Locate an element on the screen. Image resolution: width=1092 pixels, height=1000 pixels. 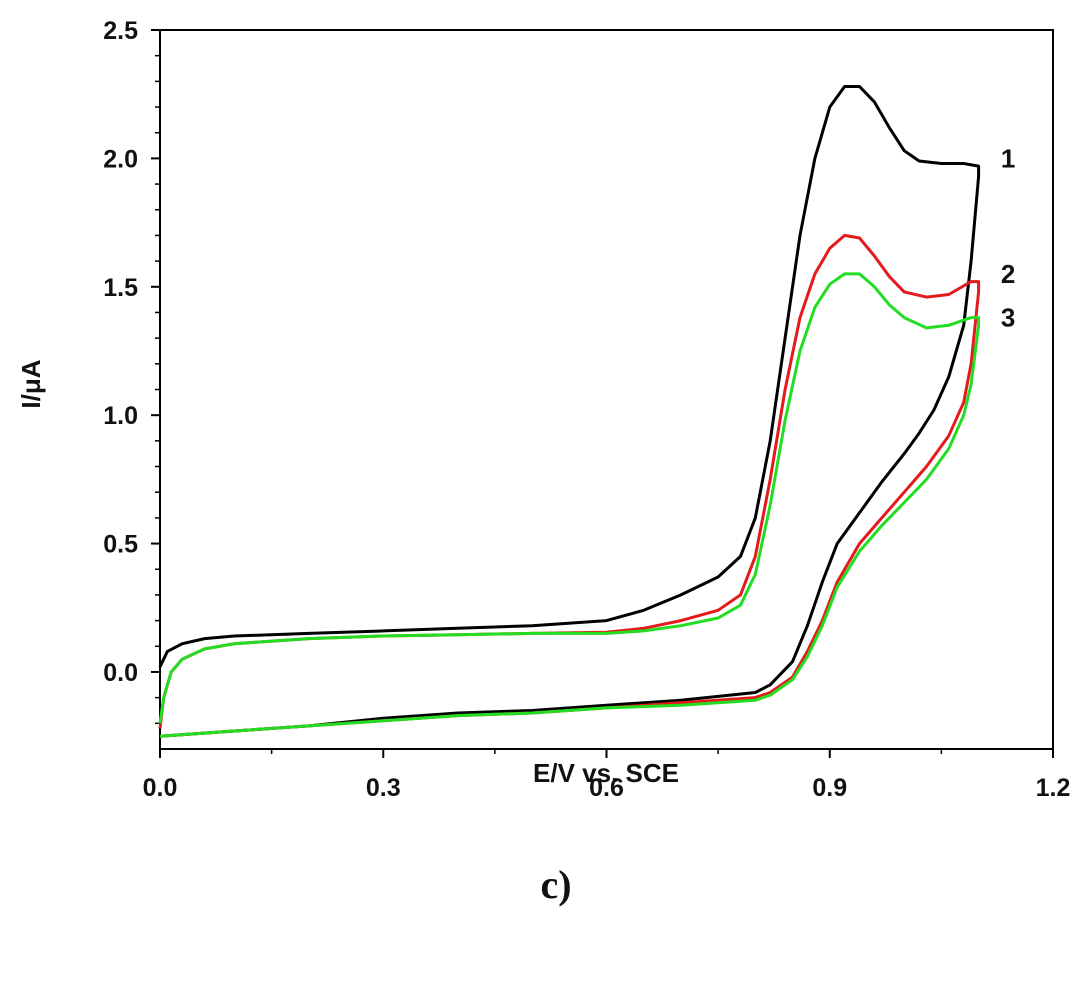
x-axis-title: E/V vs. SCE is located at coordinates (606, 773).